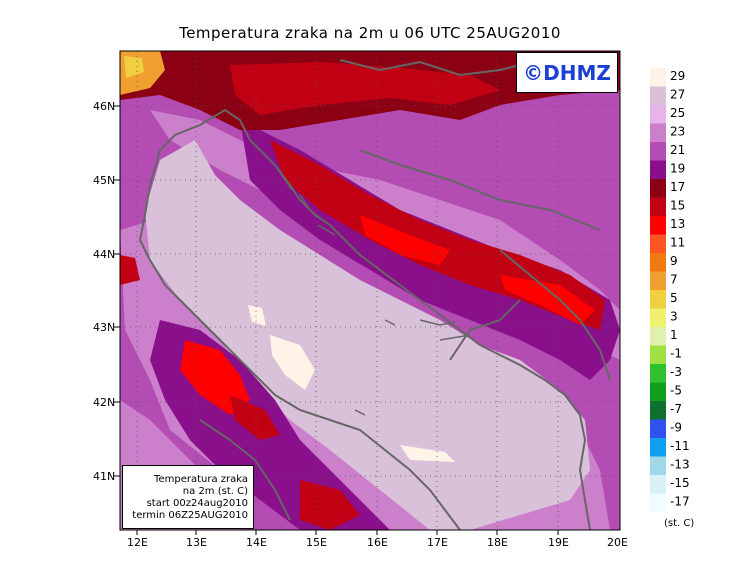 The height and width of the screenshot is (582, 740). What do you see at coordinates (680, 502) in the screenshot?
I see `colorbar-label: -17` at bounding box center [680, 502].